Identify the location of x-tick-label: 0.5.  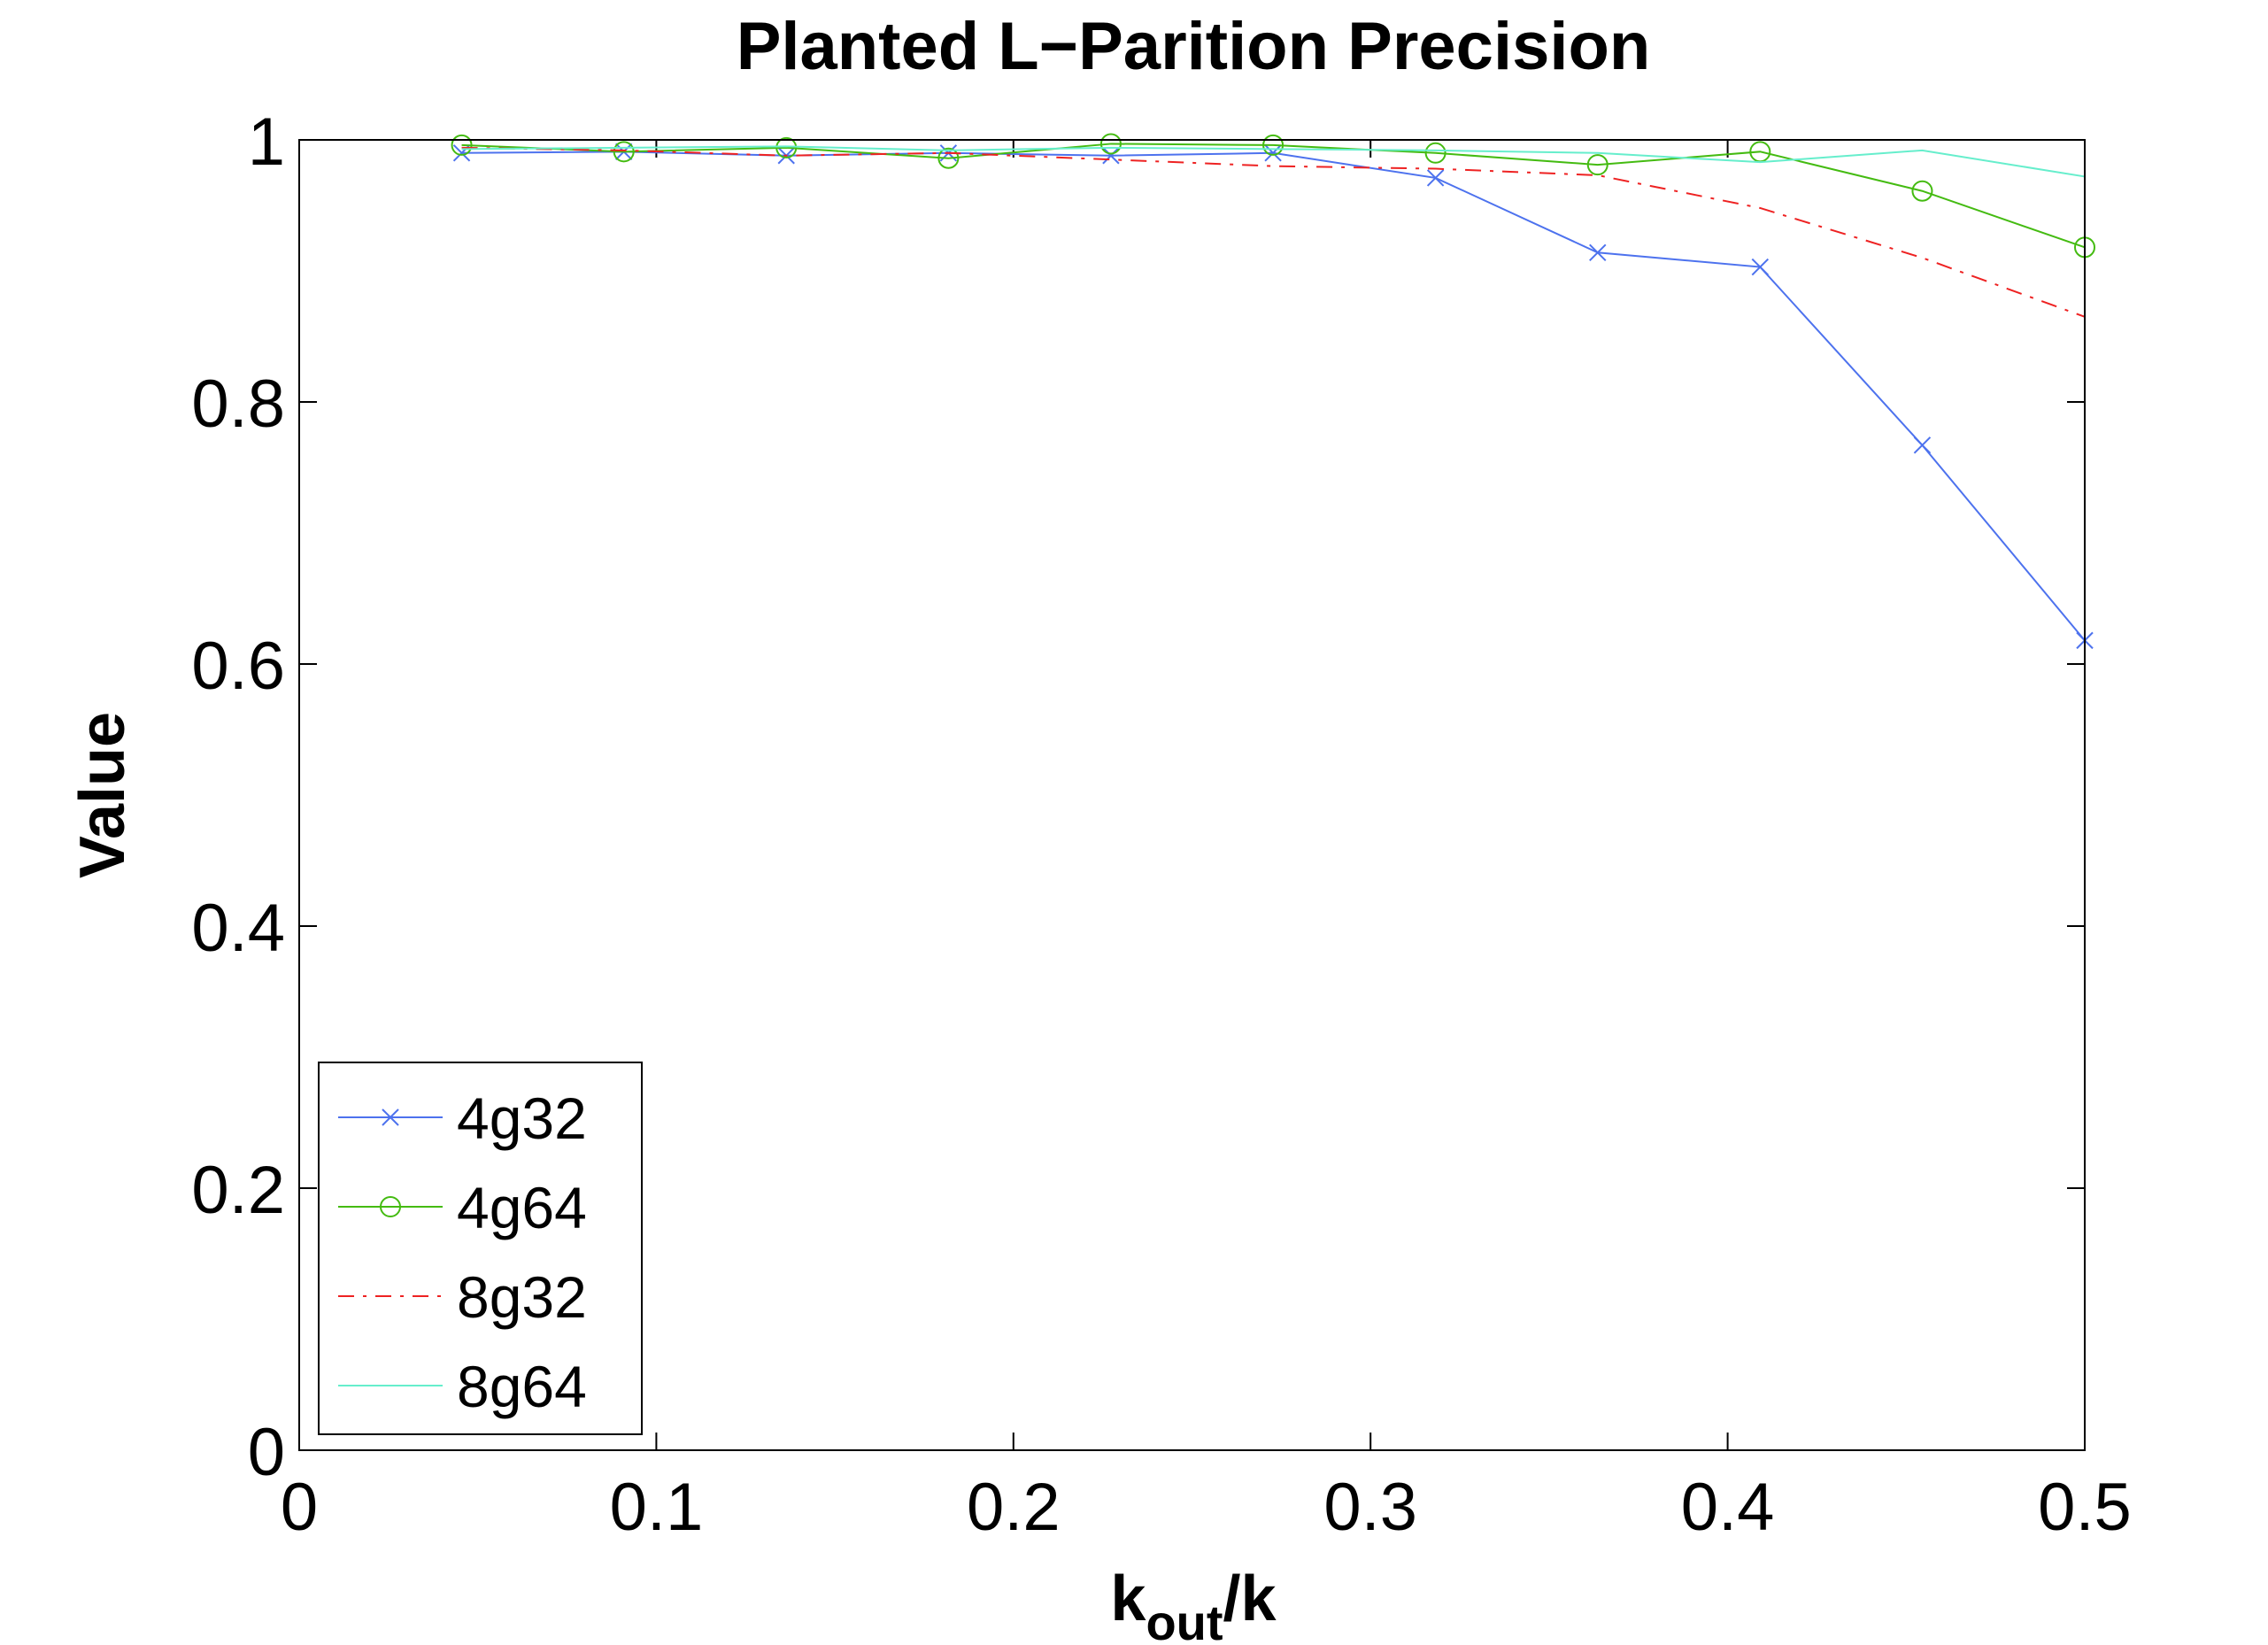
(2085, 1507).